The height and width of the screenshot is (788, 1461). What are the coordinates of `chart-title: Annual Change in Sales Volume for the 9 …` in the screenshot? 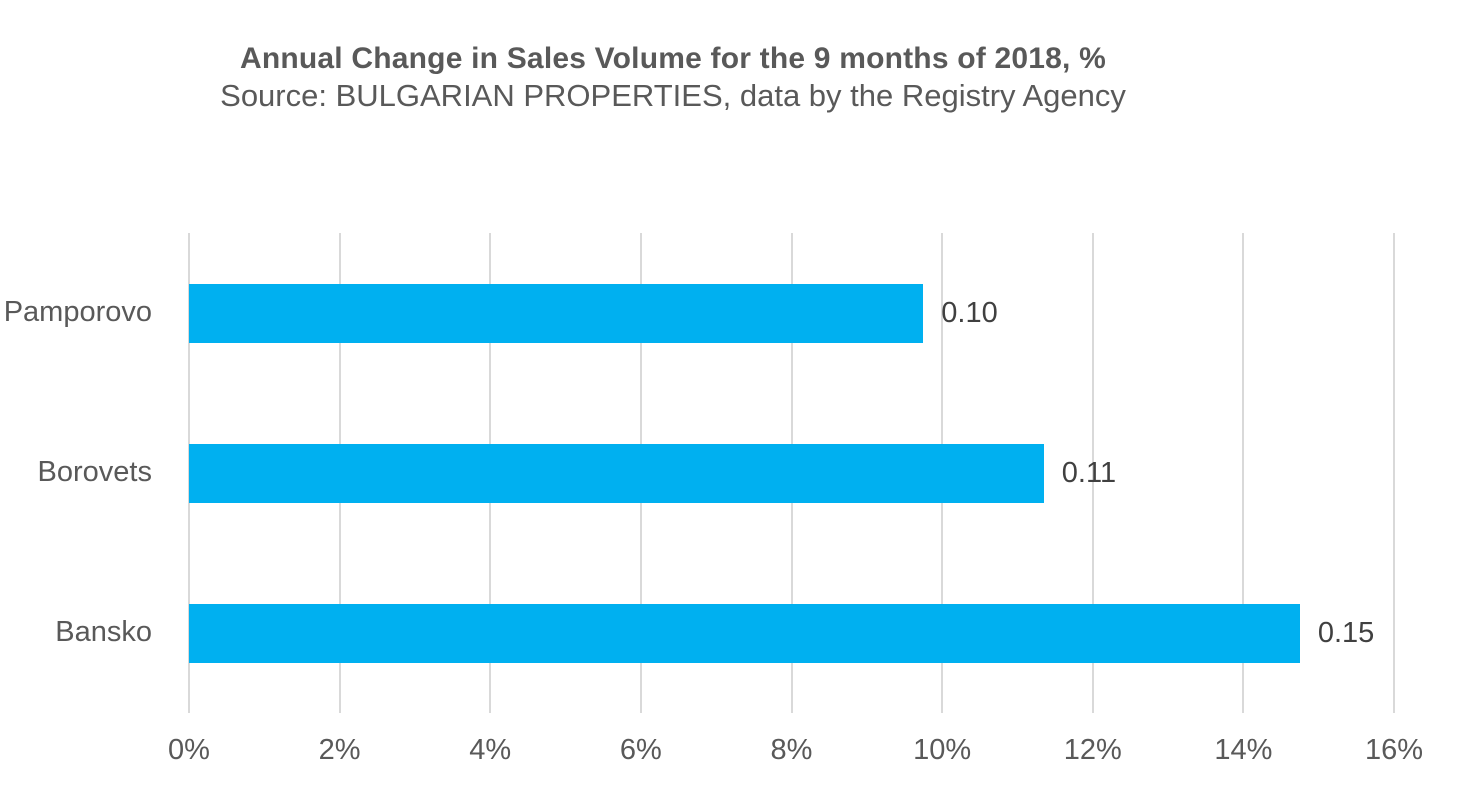 It's located at (672, 58).